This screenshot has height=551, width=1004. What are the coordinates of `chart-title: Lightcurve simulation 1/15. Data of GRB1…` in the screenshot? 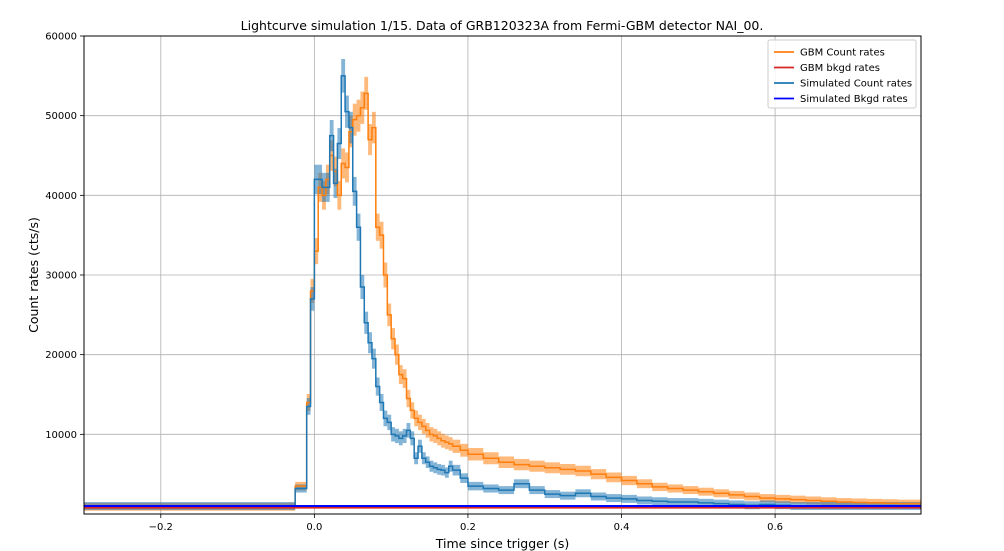 It's located at (502, 25).